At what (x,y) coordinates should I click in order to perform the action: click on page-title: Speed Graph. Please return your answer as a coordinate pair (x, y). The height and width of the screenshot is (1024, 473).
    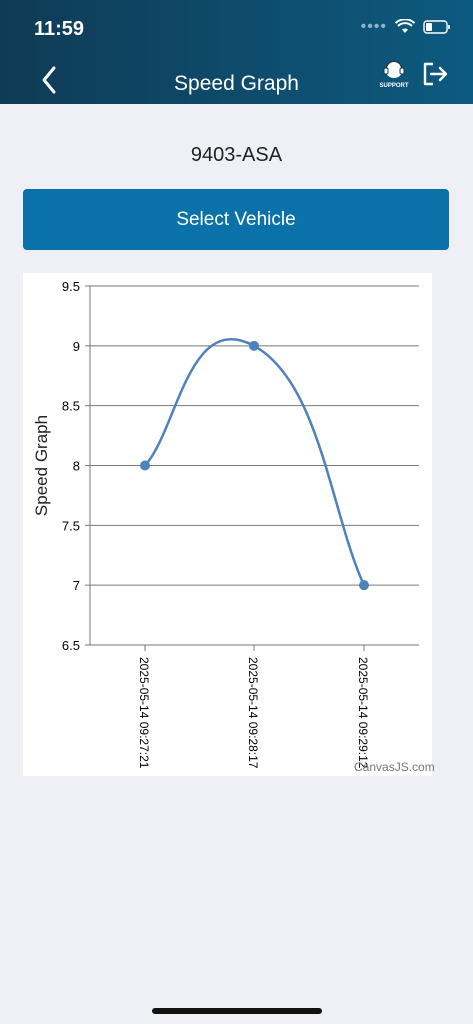
    Looking at the image, I should click on (236, 83).